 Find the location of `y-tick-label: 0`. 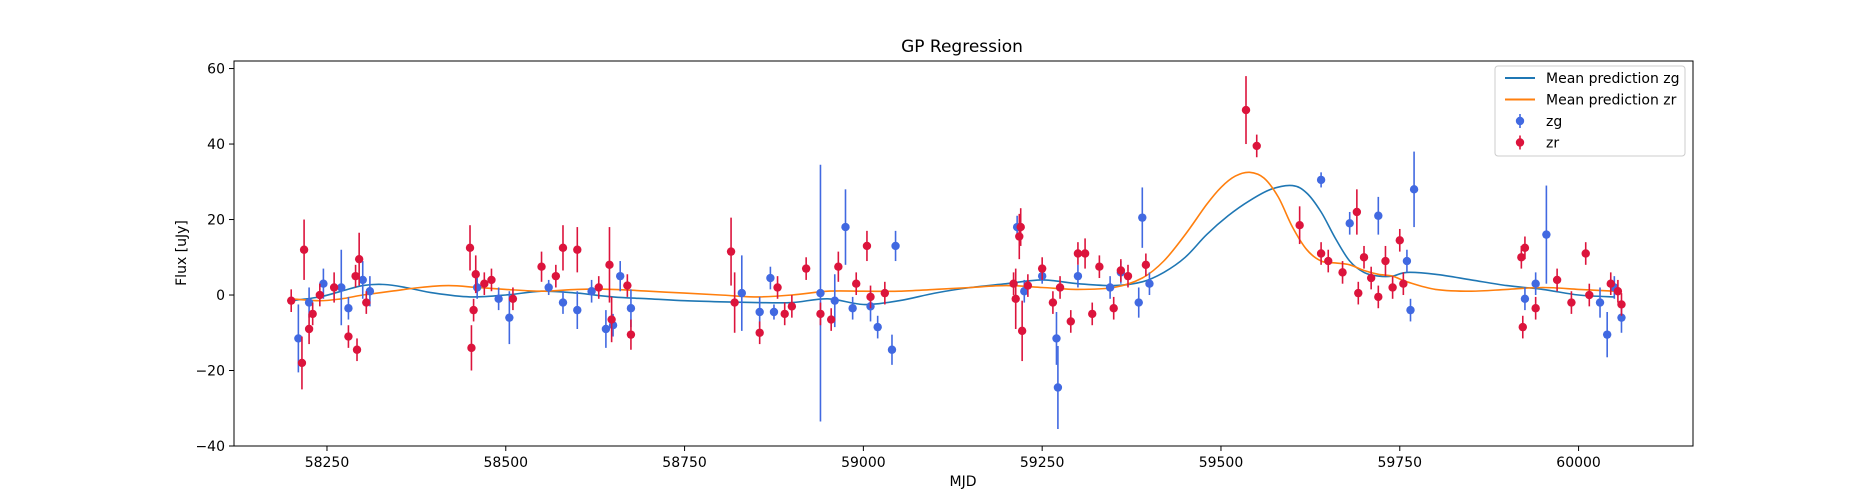

y-tick-label: 0 is located at coordinates (220, 296).